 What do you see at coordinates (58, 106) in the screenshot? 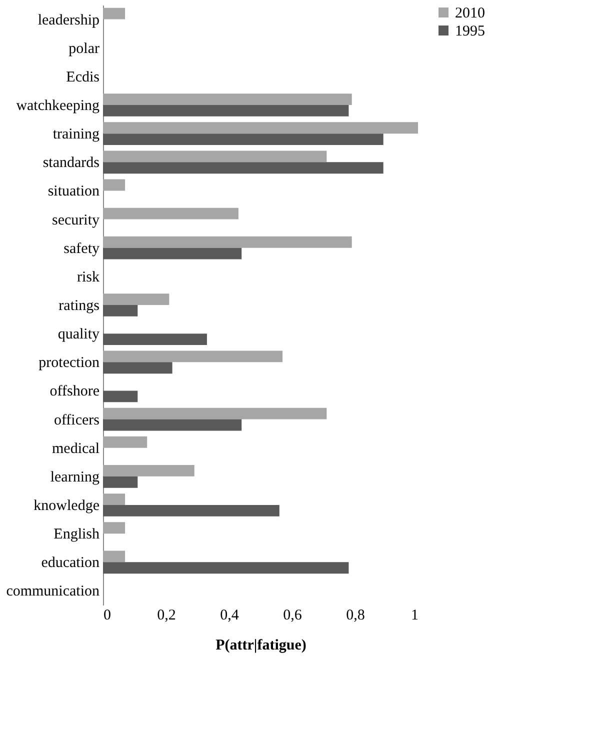
I see `y-tick-label: watchkeeping` at bounding box center [58, 106].